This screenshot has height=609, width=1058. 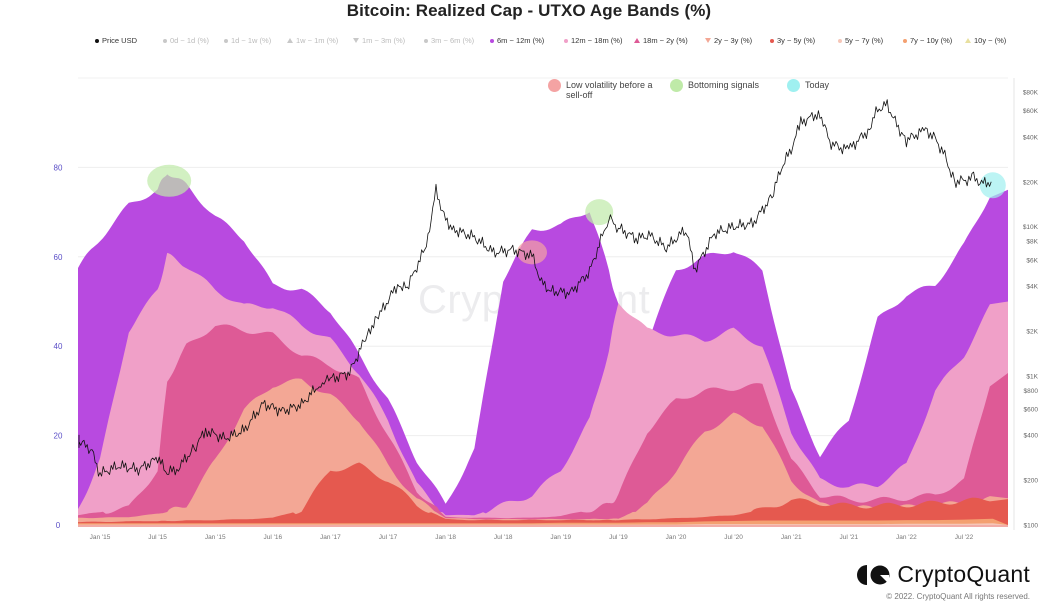 I want to click on left-tick-label: 60, so click(x=58, y=257).